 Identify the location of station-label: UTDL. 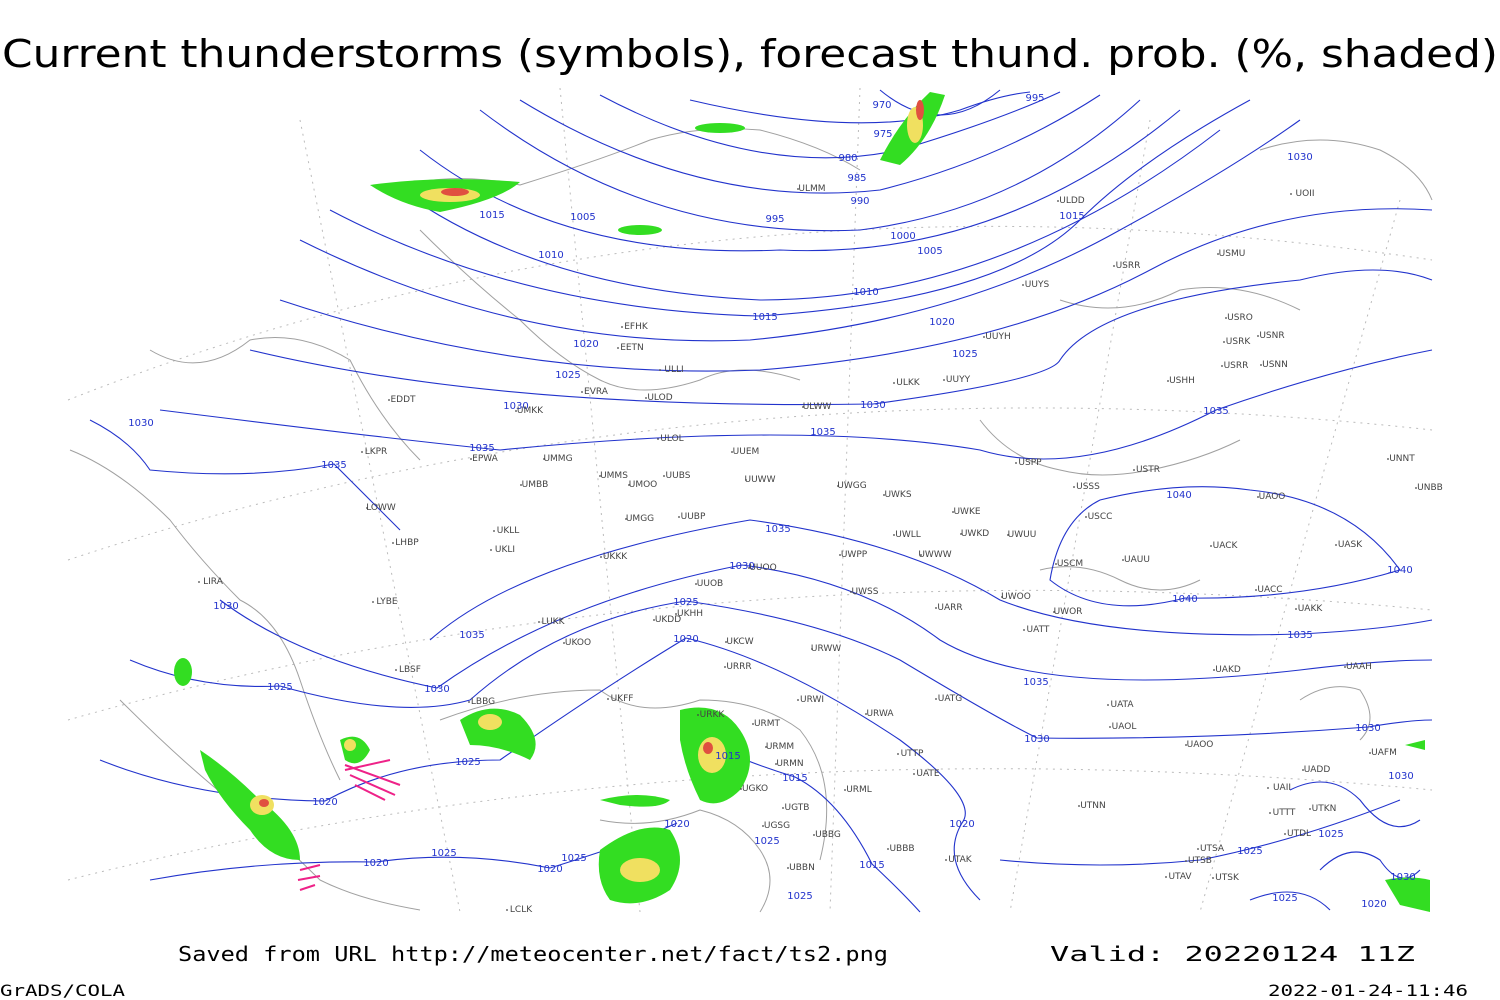
(1299, 834).